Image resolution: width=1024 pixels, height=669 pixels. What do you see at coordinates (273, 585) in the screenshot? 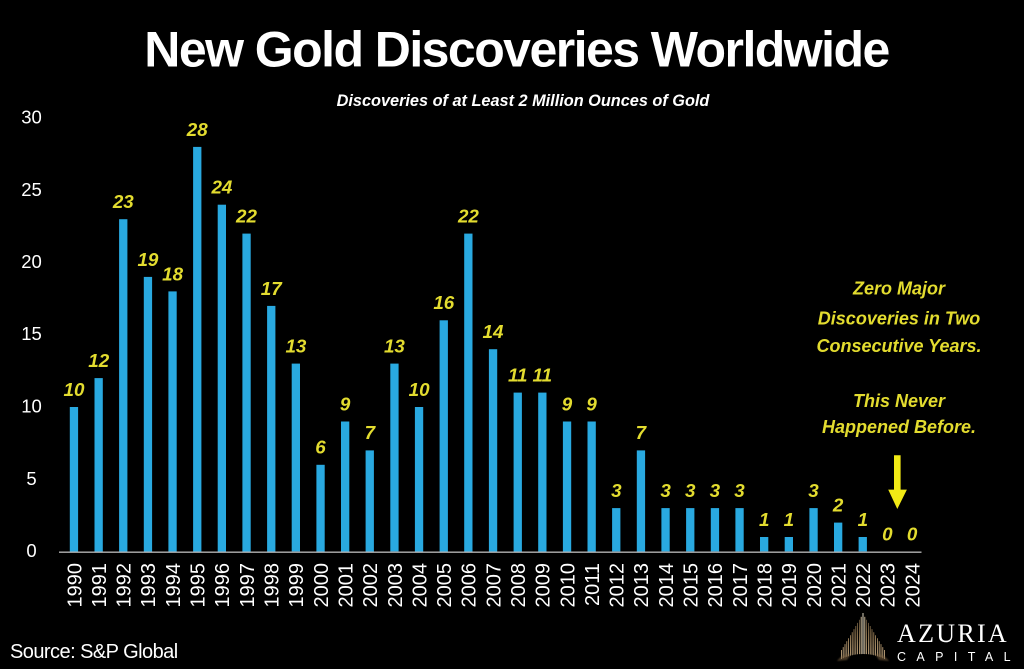
I see `svg-text: 1998` at bounding box center [273, 585].